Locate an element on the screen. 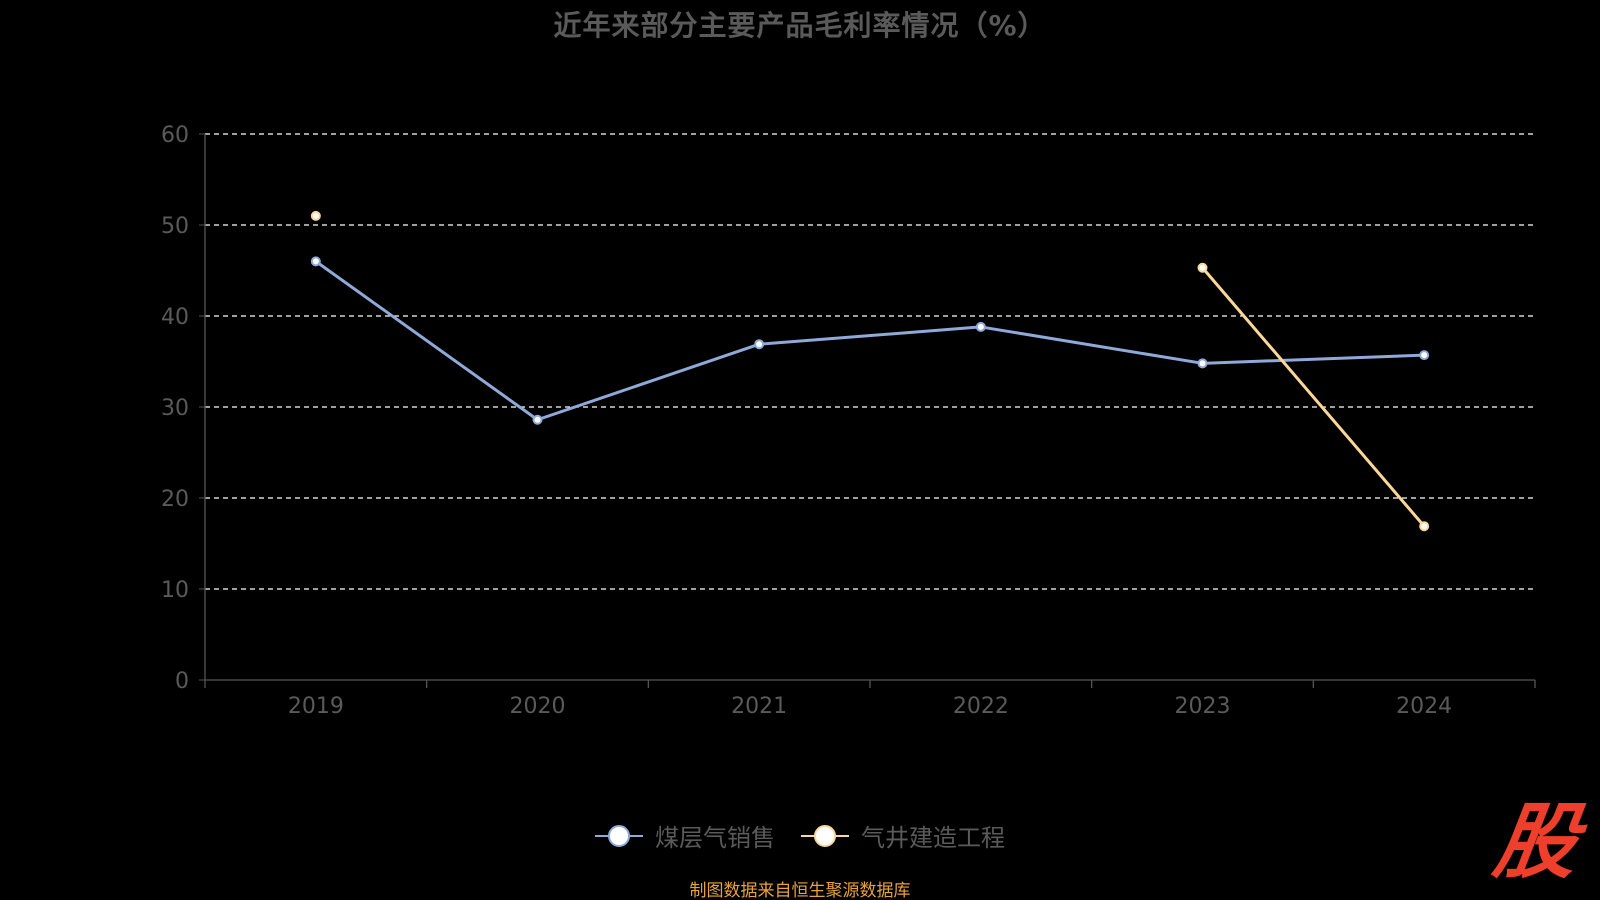 Image resolution: width=1600 pixels, height=900 pixels. y-tick-label: 30 is located at coordinates (175, 408).